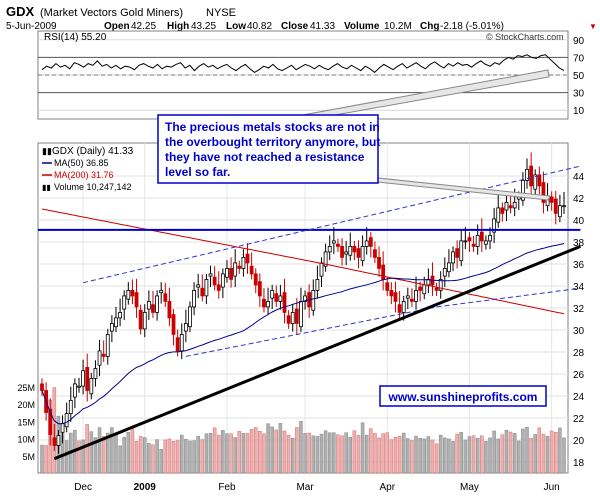  I want to click on price-tick-label: 42, so click(579, 199).